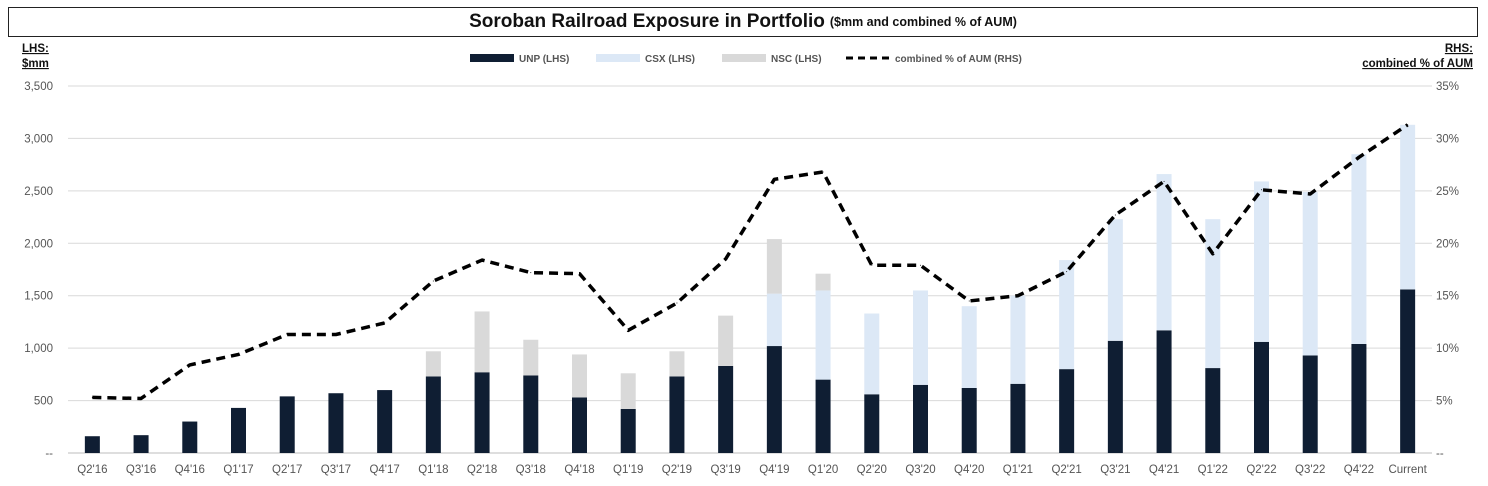 The width and height of the screenshot is (1488, 486). I want to click on x-tick-label: Q2'16, so click(92, 470).